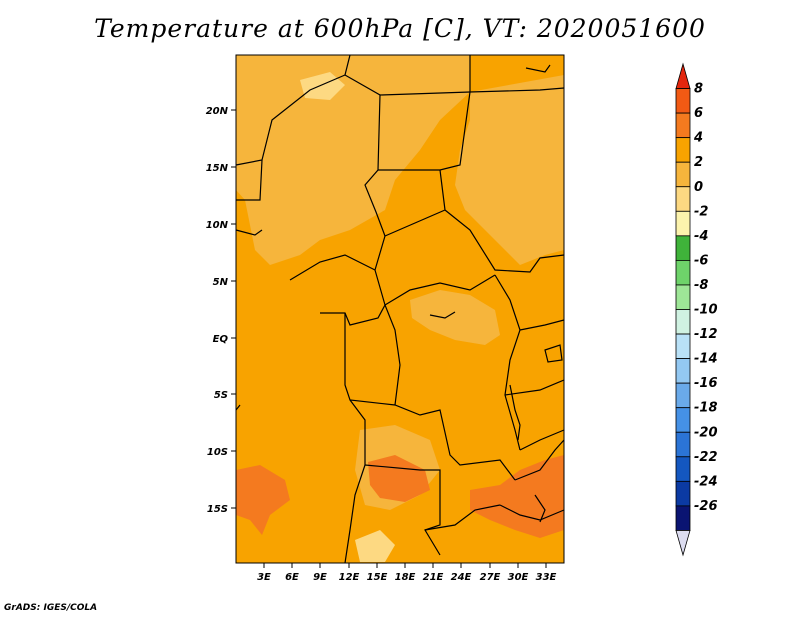  I want to click on colorbar-label: 2, so click(698, 162).